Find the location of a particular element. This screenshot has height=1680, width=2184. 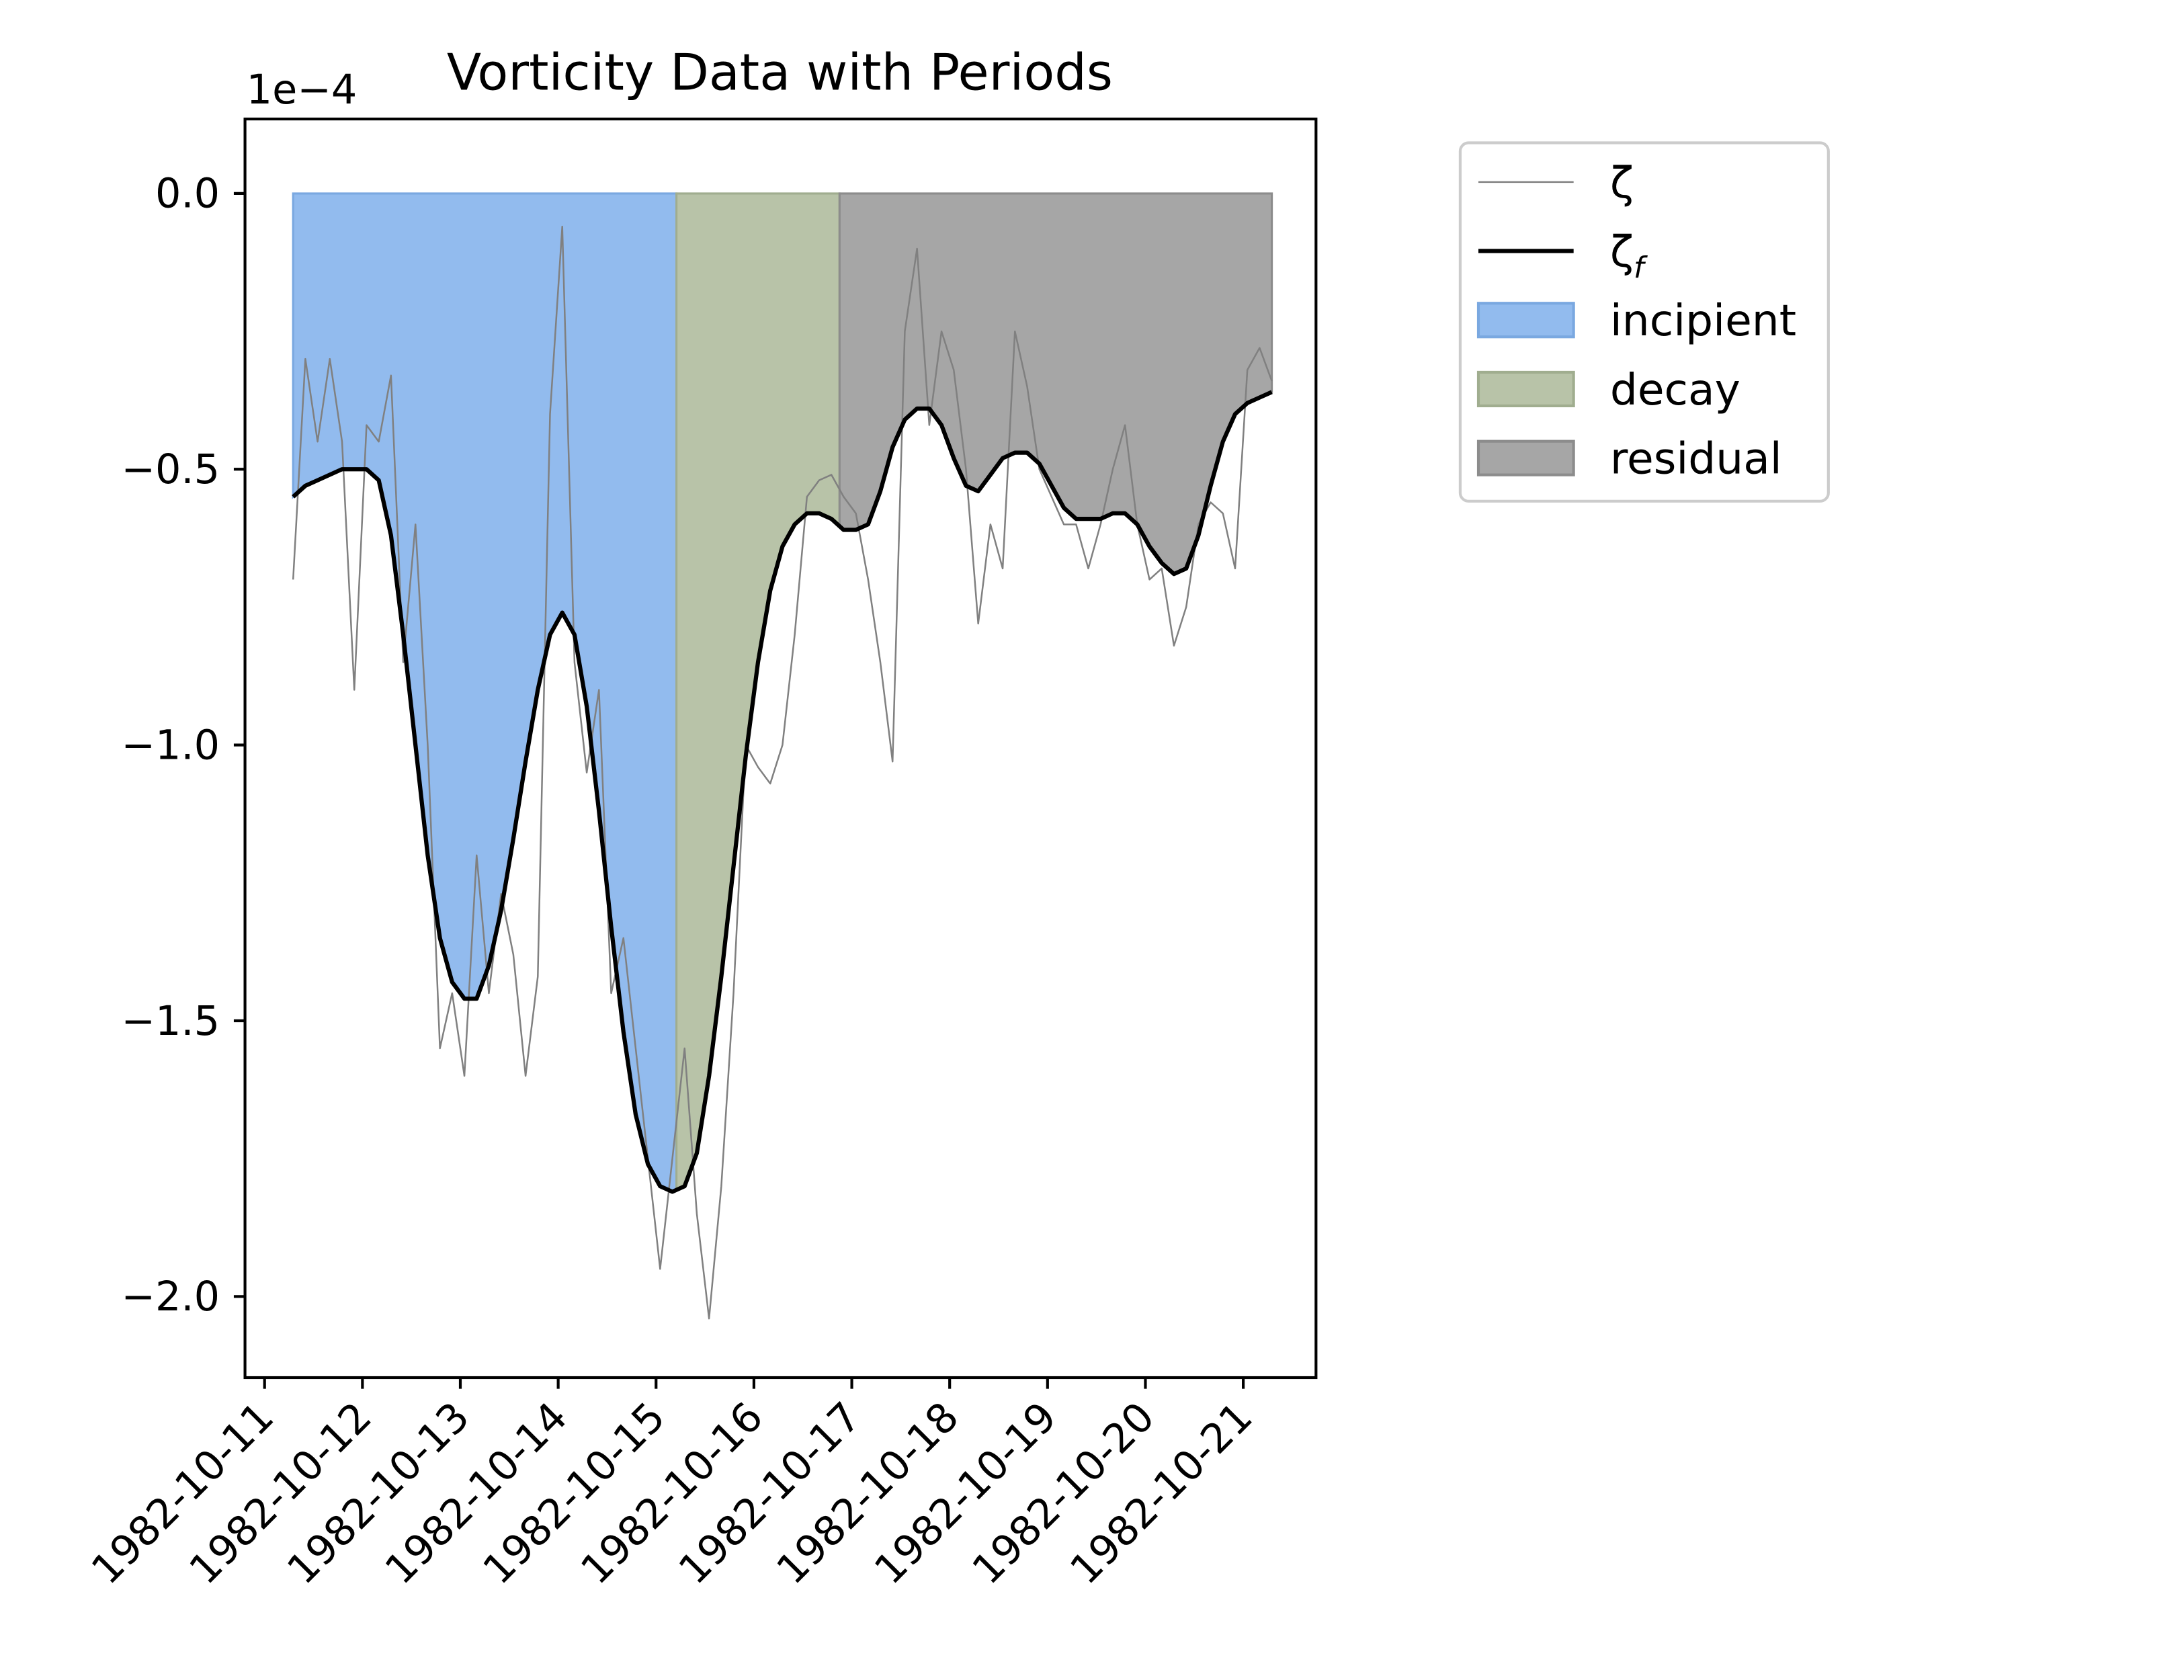

legend-label: ζ is located at coordinates (1622, 183).